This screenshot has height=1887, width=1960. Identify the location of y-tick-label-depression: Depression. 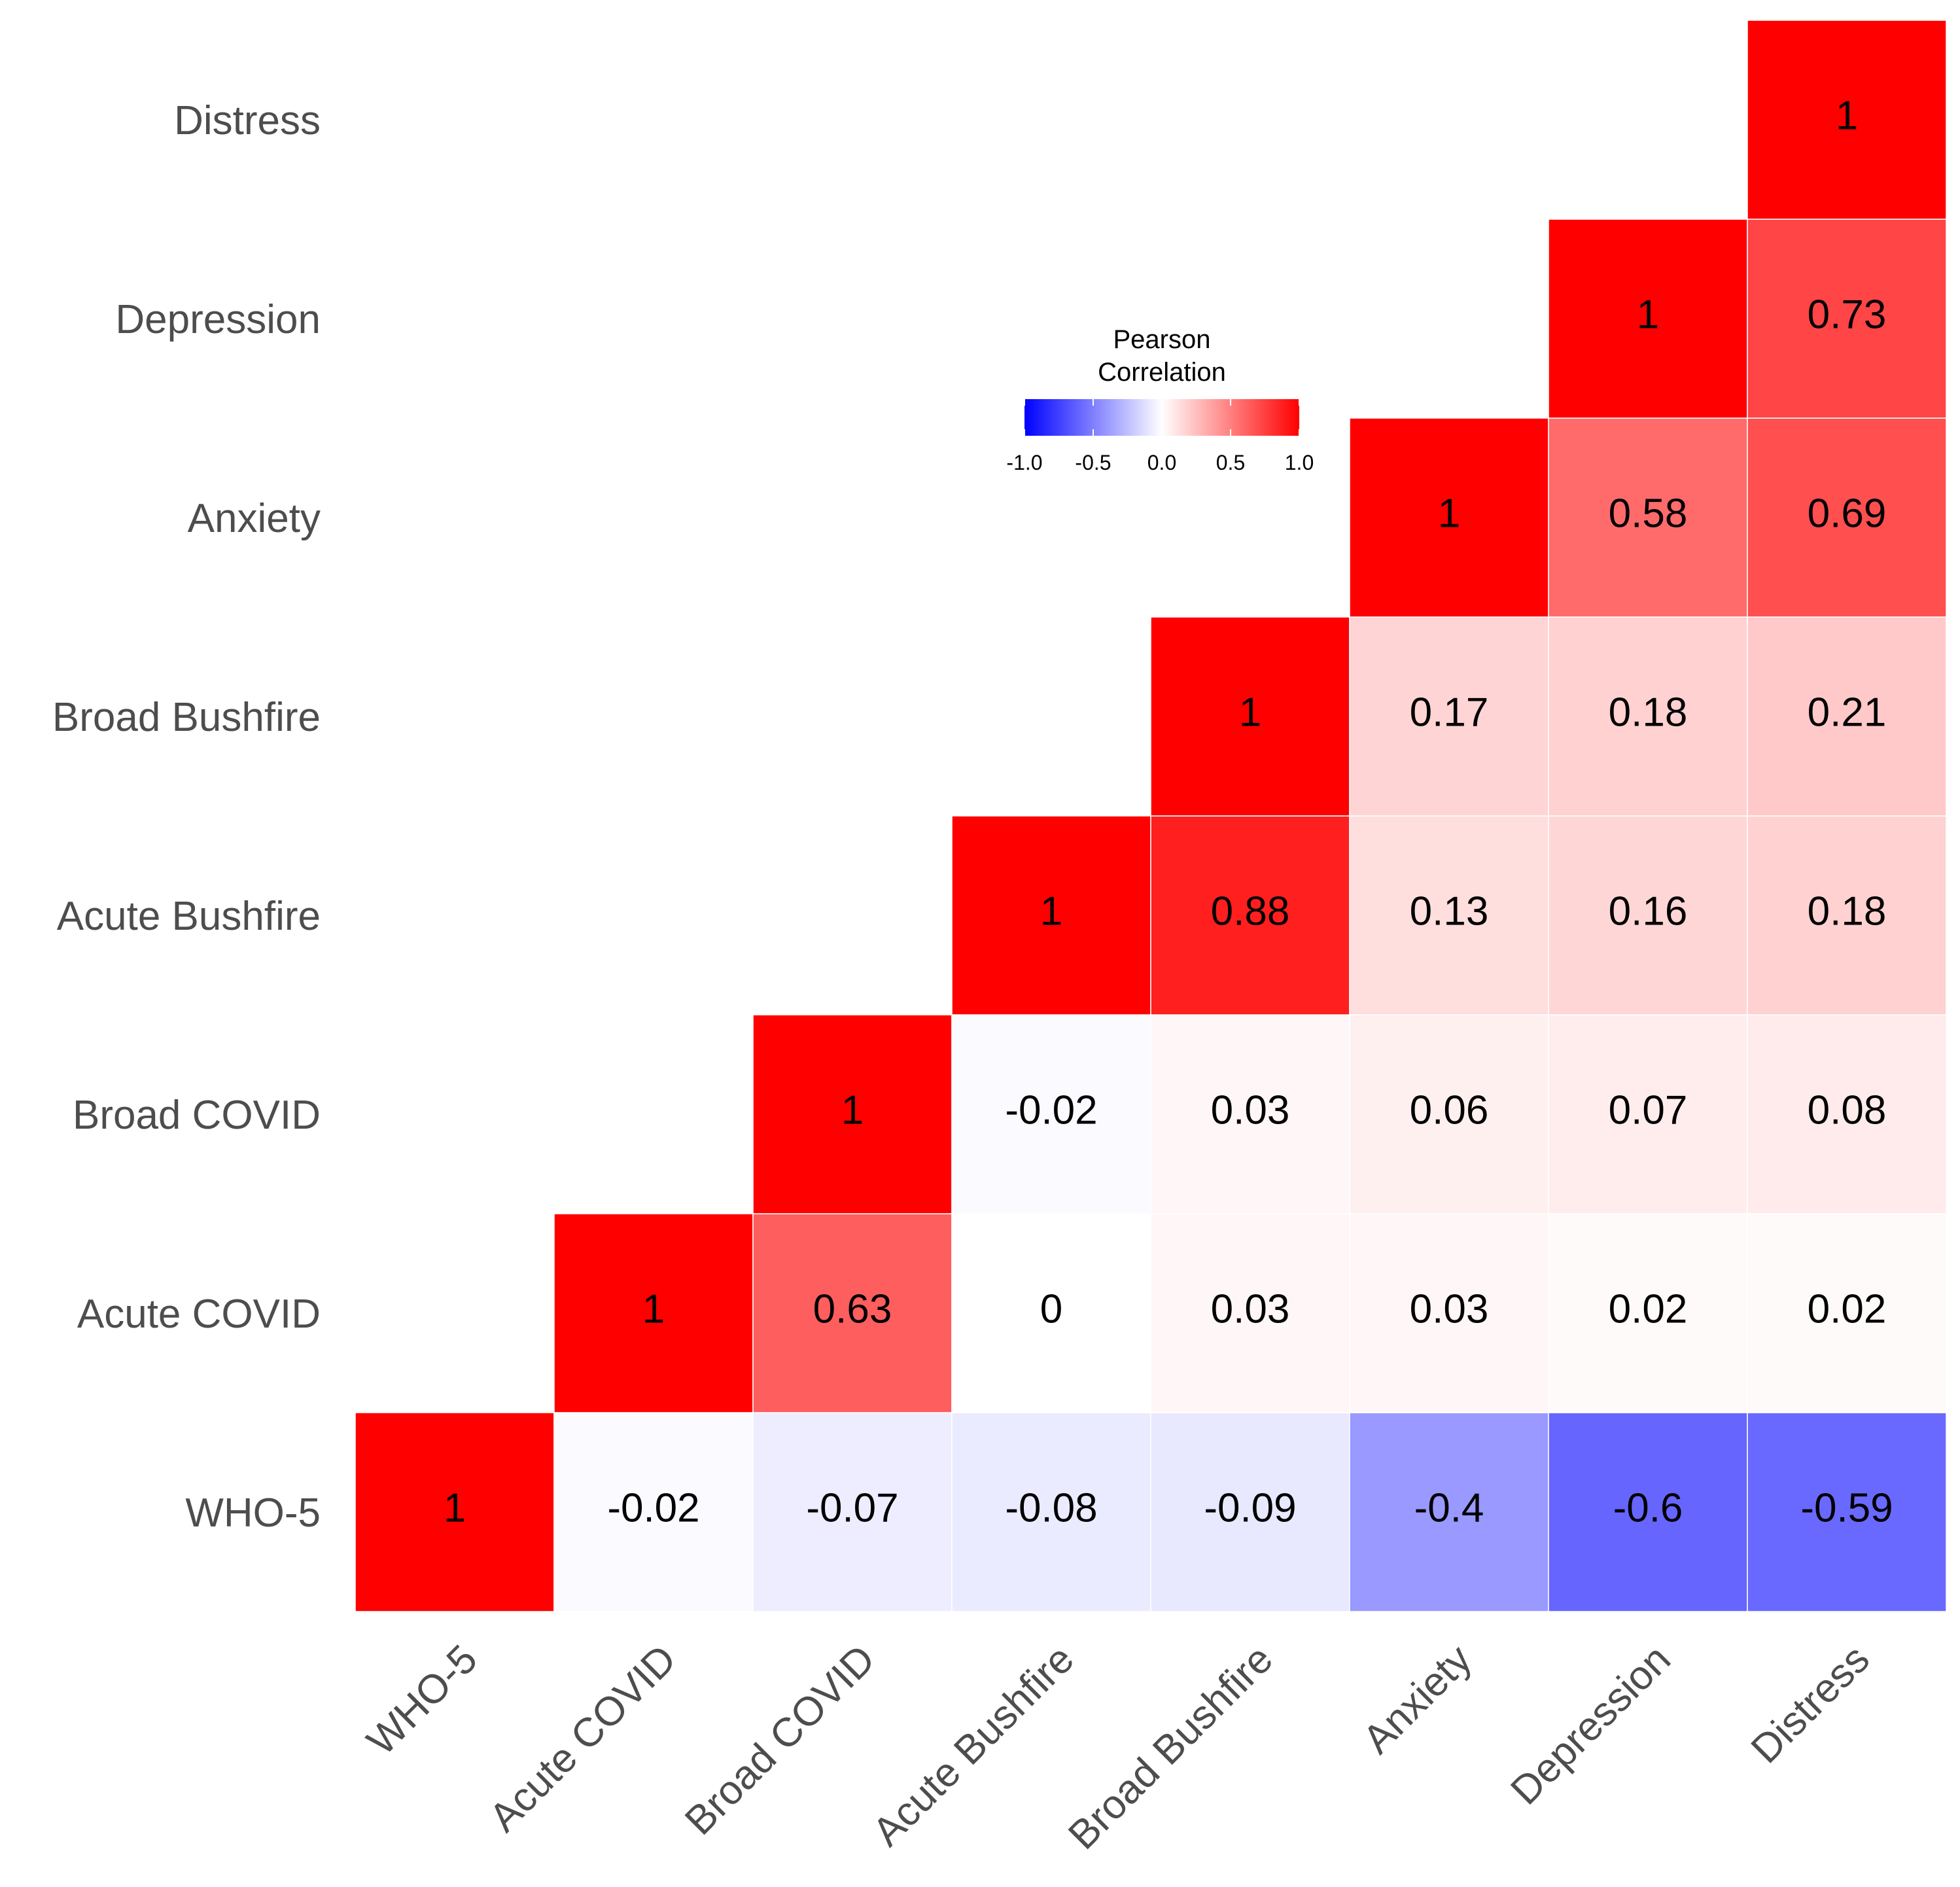
(218, 319).